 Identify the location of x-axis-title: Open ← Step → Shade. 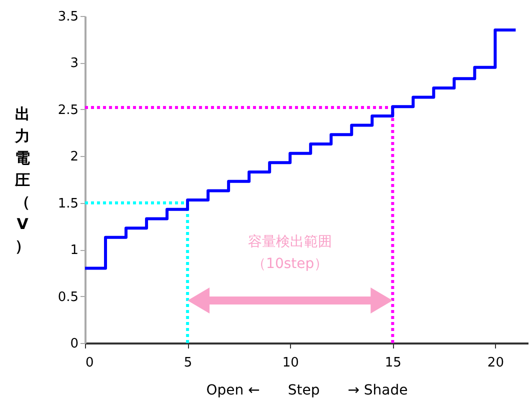
(307, 390).